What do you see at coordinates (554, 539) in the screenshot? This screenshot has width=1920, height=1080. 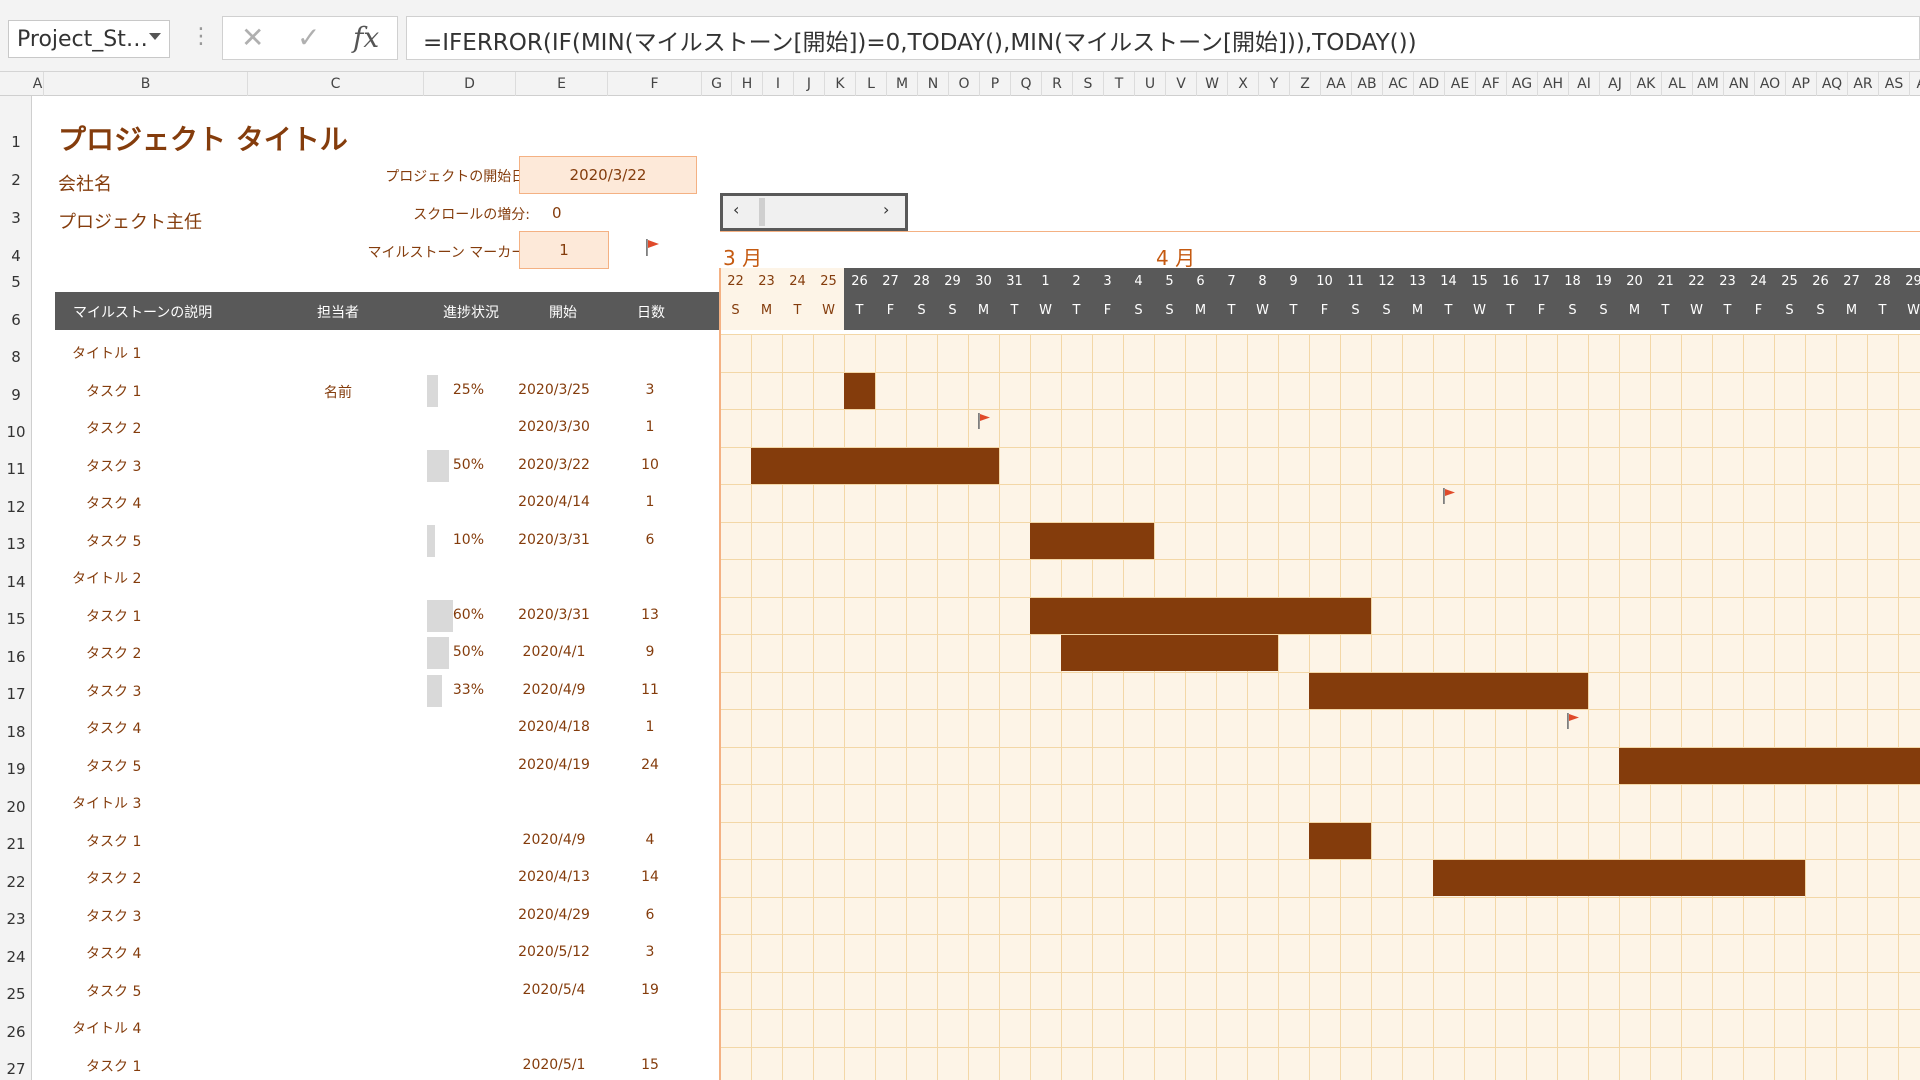 I see `task-start-date: 2020/3/31` at bounding box center [554, 539].